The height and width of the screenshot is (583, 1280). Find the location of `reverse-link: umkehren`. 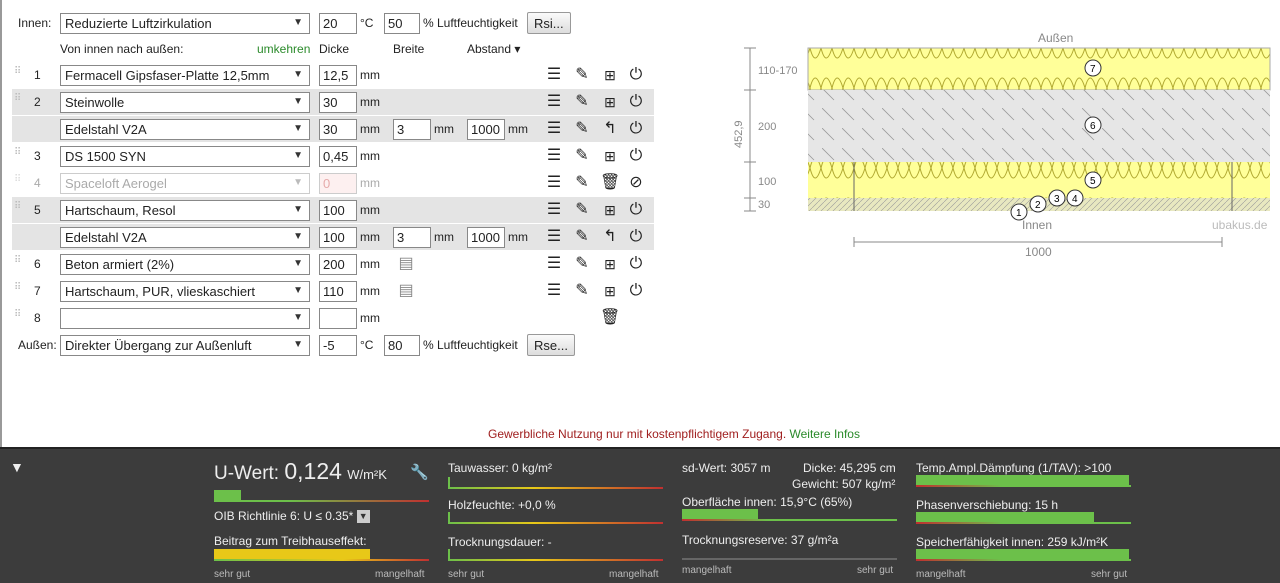

reverse-link: umkehren is located at coordinates (284, 49).